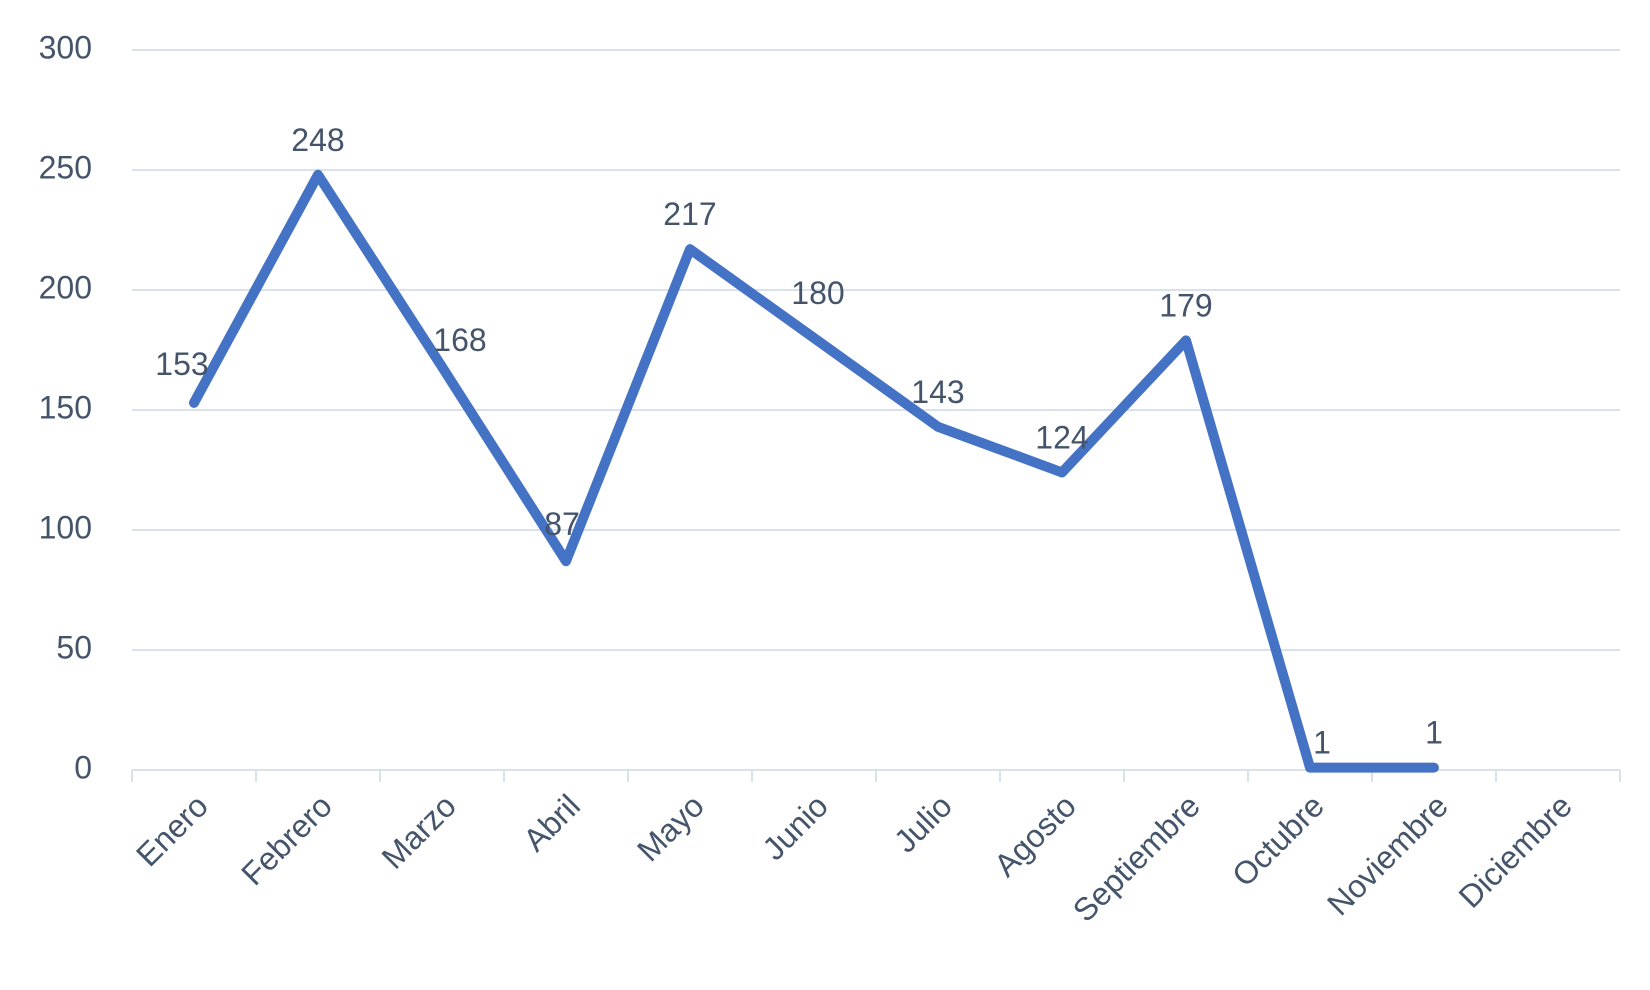 The width and height of the screenshot is (1650, 990). Describe the element at coordinates (1061, 437) in the screenshot. I see `data-label: 124` at that location.